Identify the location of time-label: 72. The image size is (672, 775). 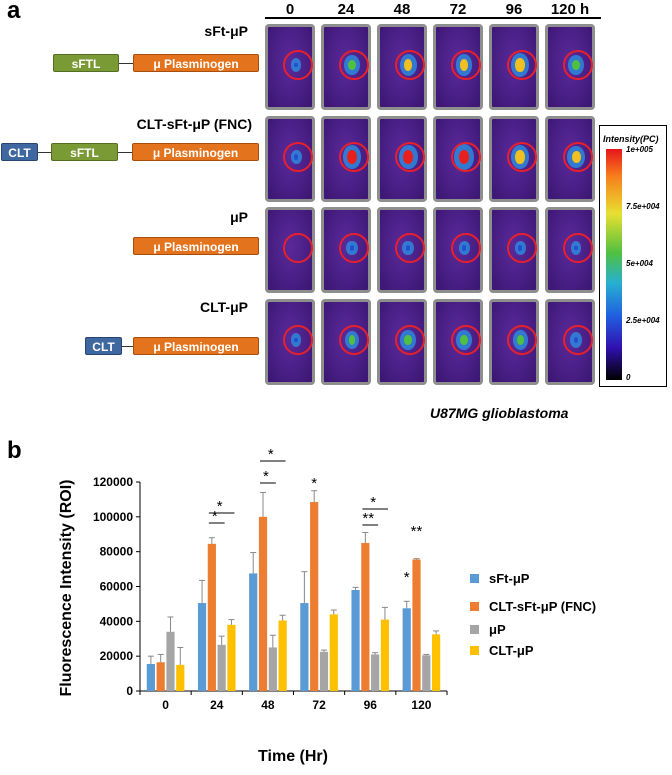
(458, 9).